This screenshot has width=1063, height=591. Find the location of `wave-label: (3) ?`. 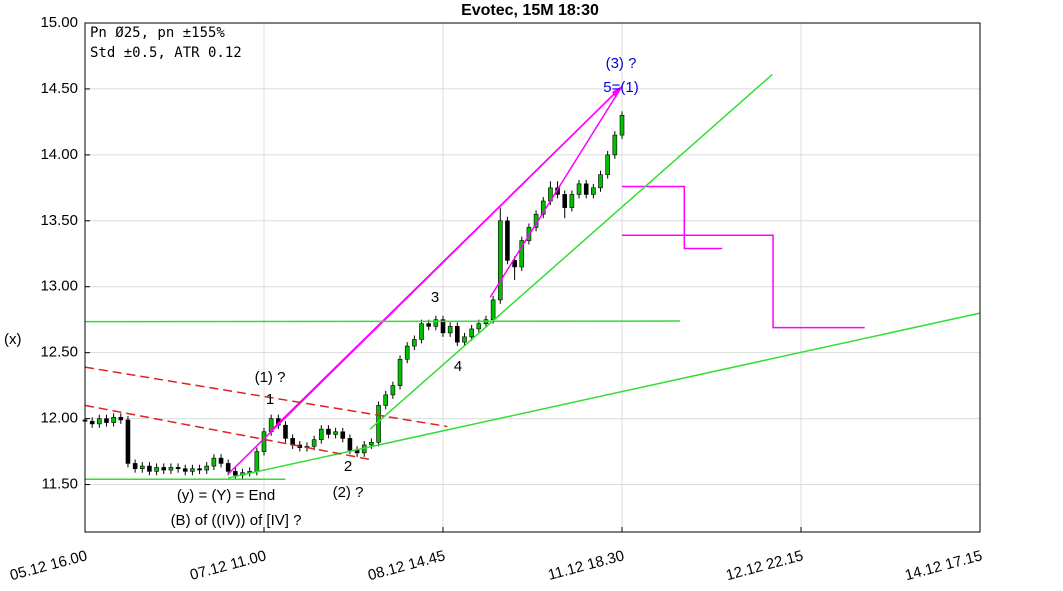

wave-label: (3) ? is located at coordinates (621, 63).